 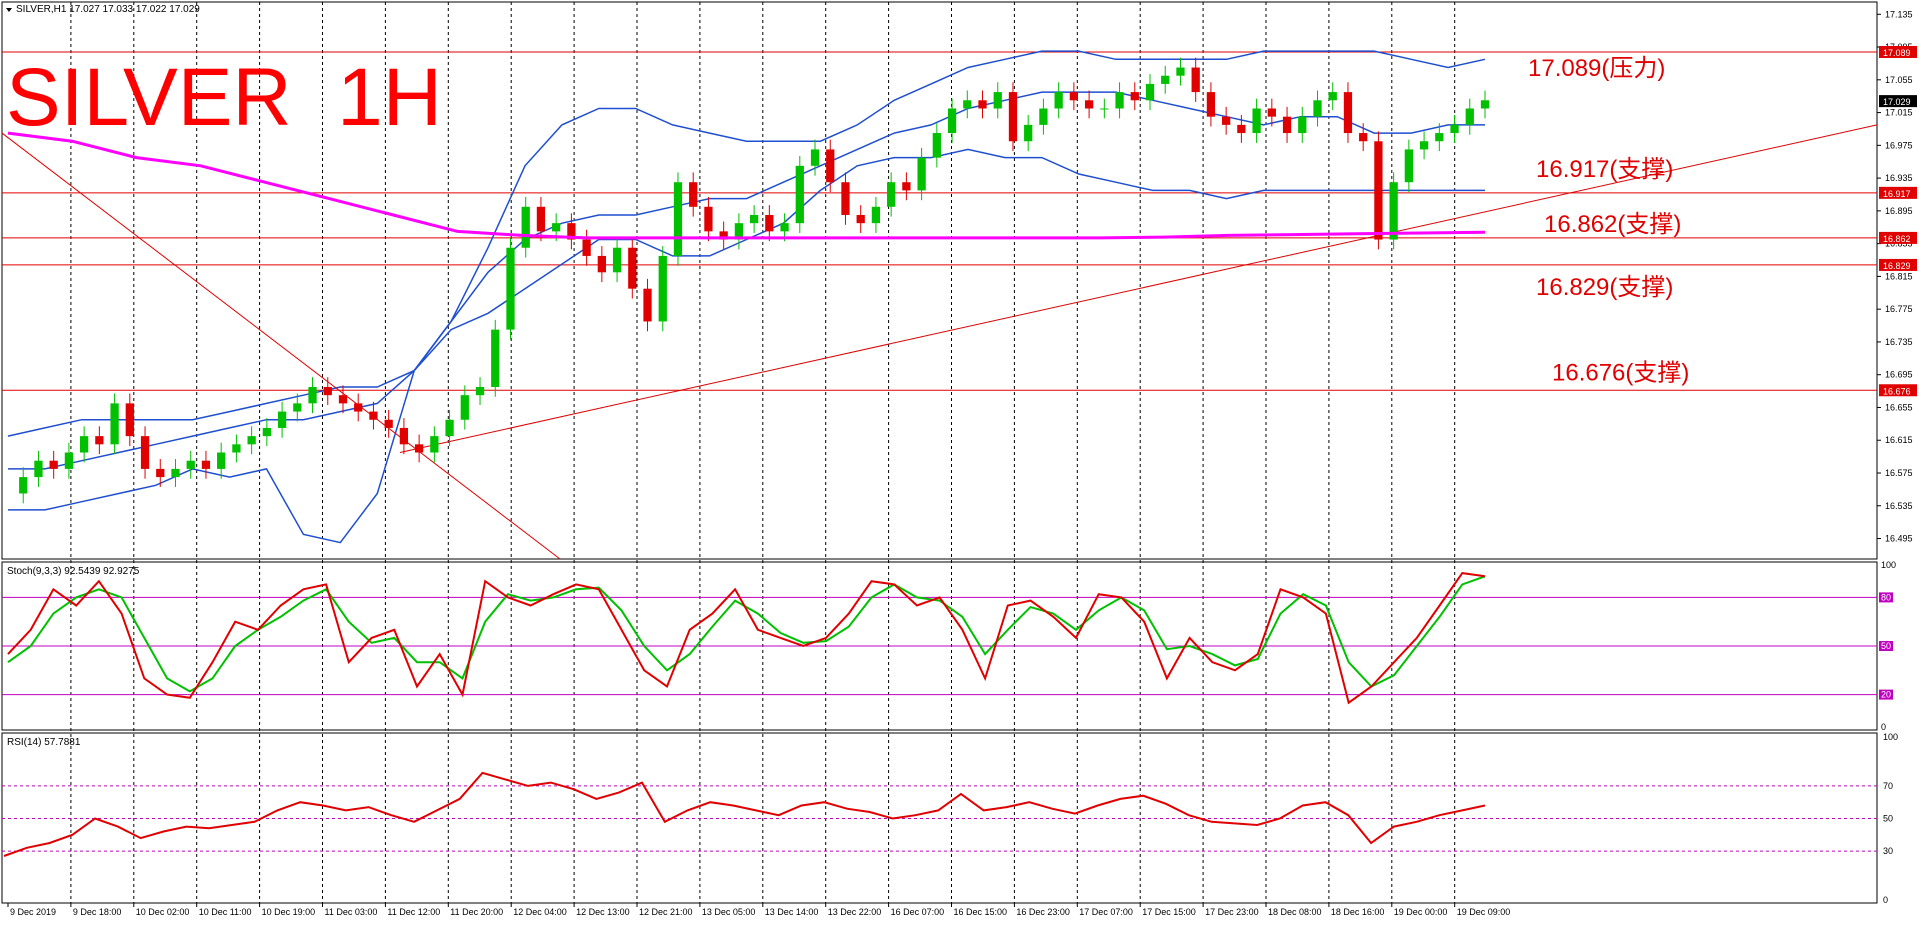 I want to click on price-tick-label: 16.895, so click(x=1899, y=211).